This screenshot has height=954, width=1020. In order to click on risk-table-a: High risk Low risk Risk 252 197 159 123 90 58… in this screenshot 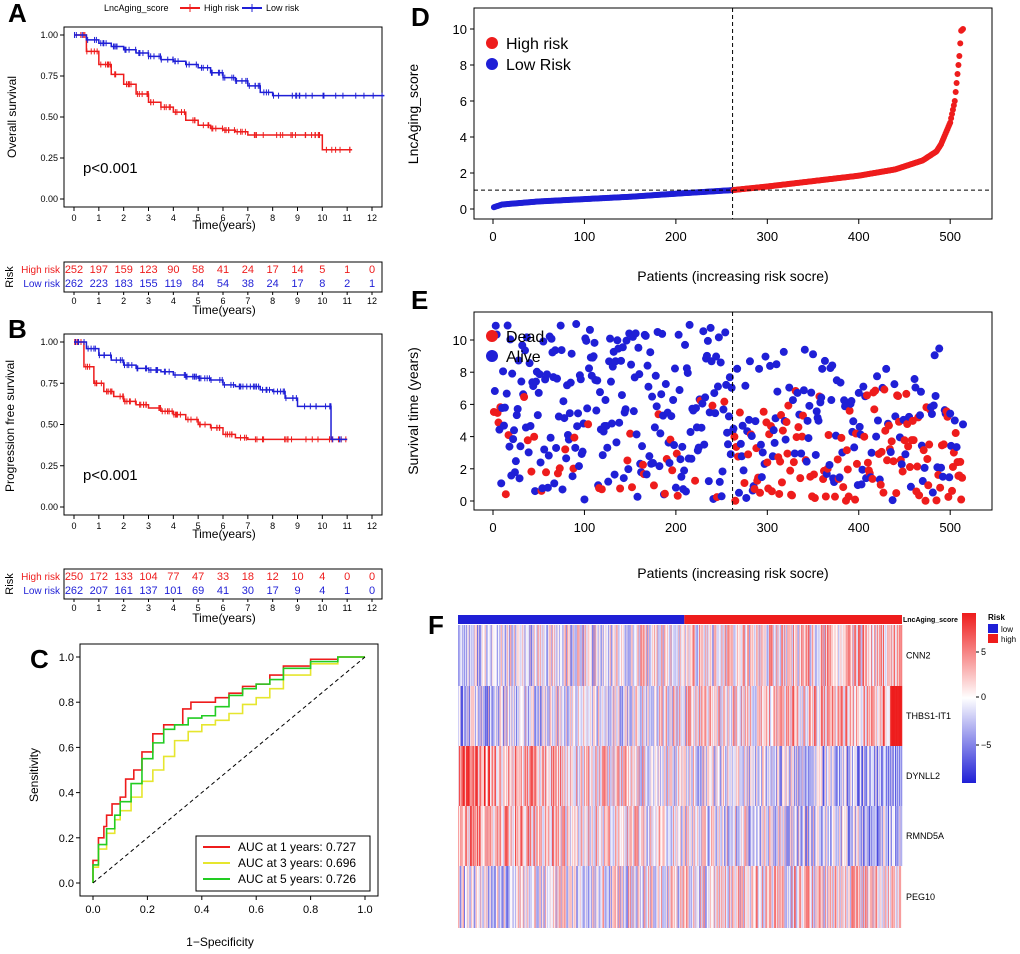, I will do `click(193, 289)`.